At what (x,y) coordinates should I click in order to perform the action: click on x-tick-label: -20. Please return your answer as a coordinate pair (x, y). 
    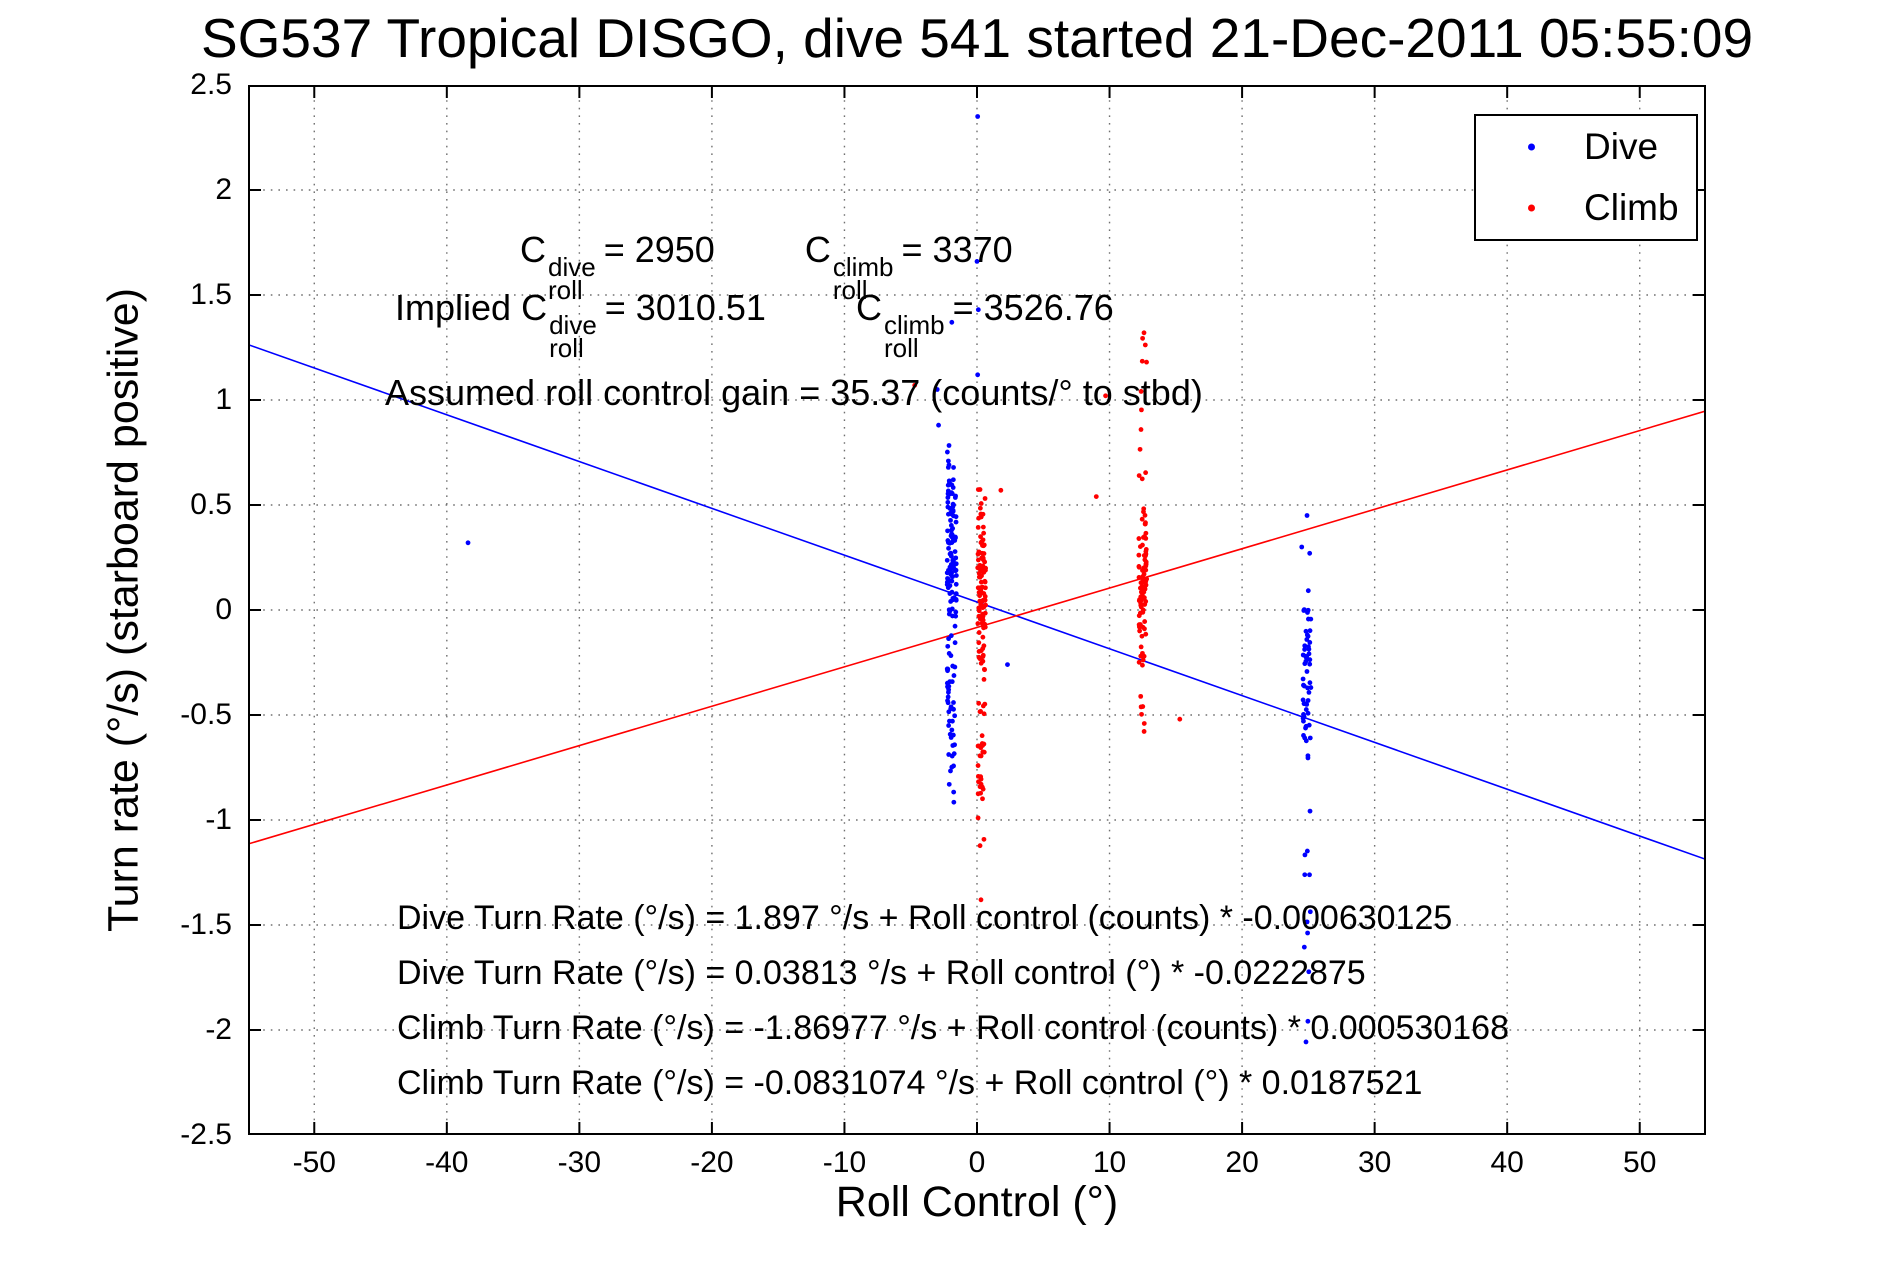
    Looking at the image, I should click on (712, 1162).